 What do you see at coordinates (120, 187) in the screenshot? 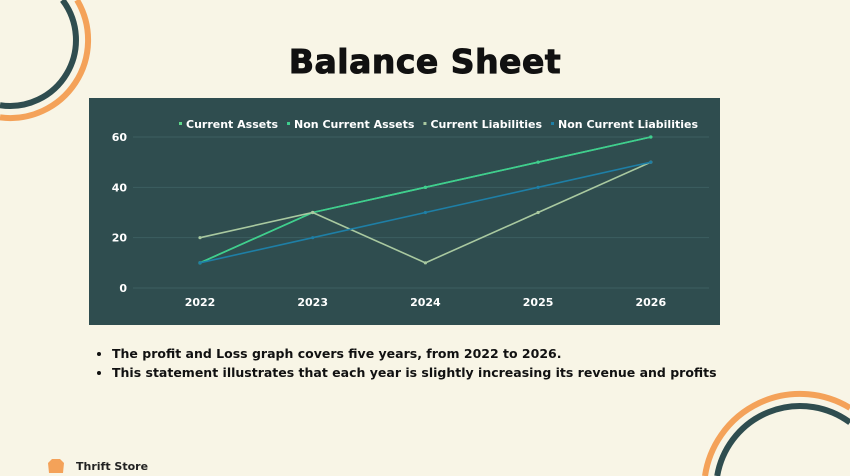
I see `y-tick-label: 40` at bounding box center [120, 187].